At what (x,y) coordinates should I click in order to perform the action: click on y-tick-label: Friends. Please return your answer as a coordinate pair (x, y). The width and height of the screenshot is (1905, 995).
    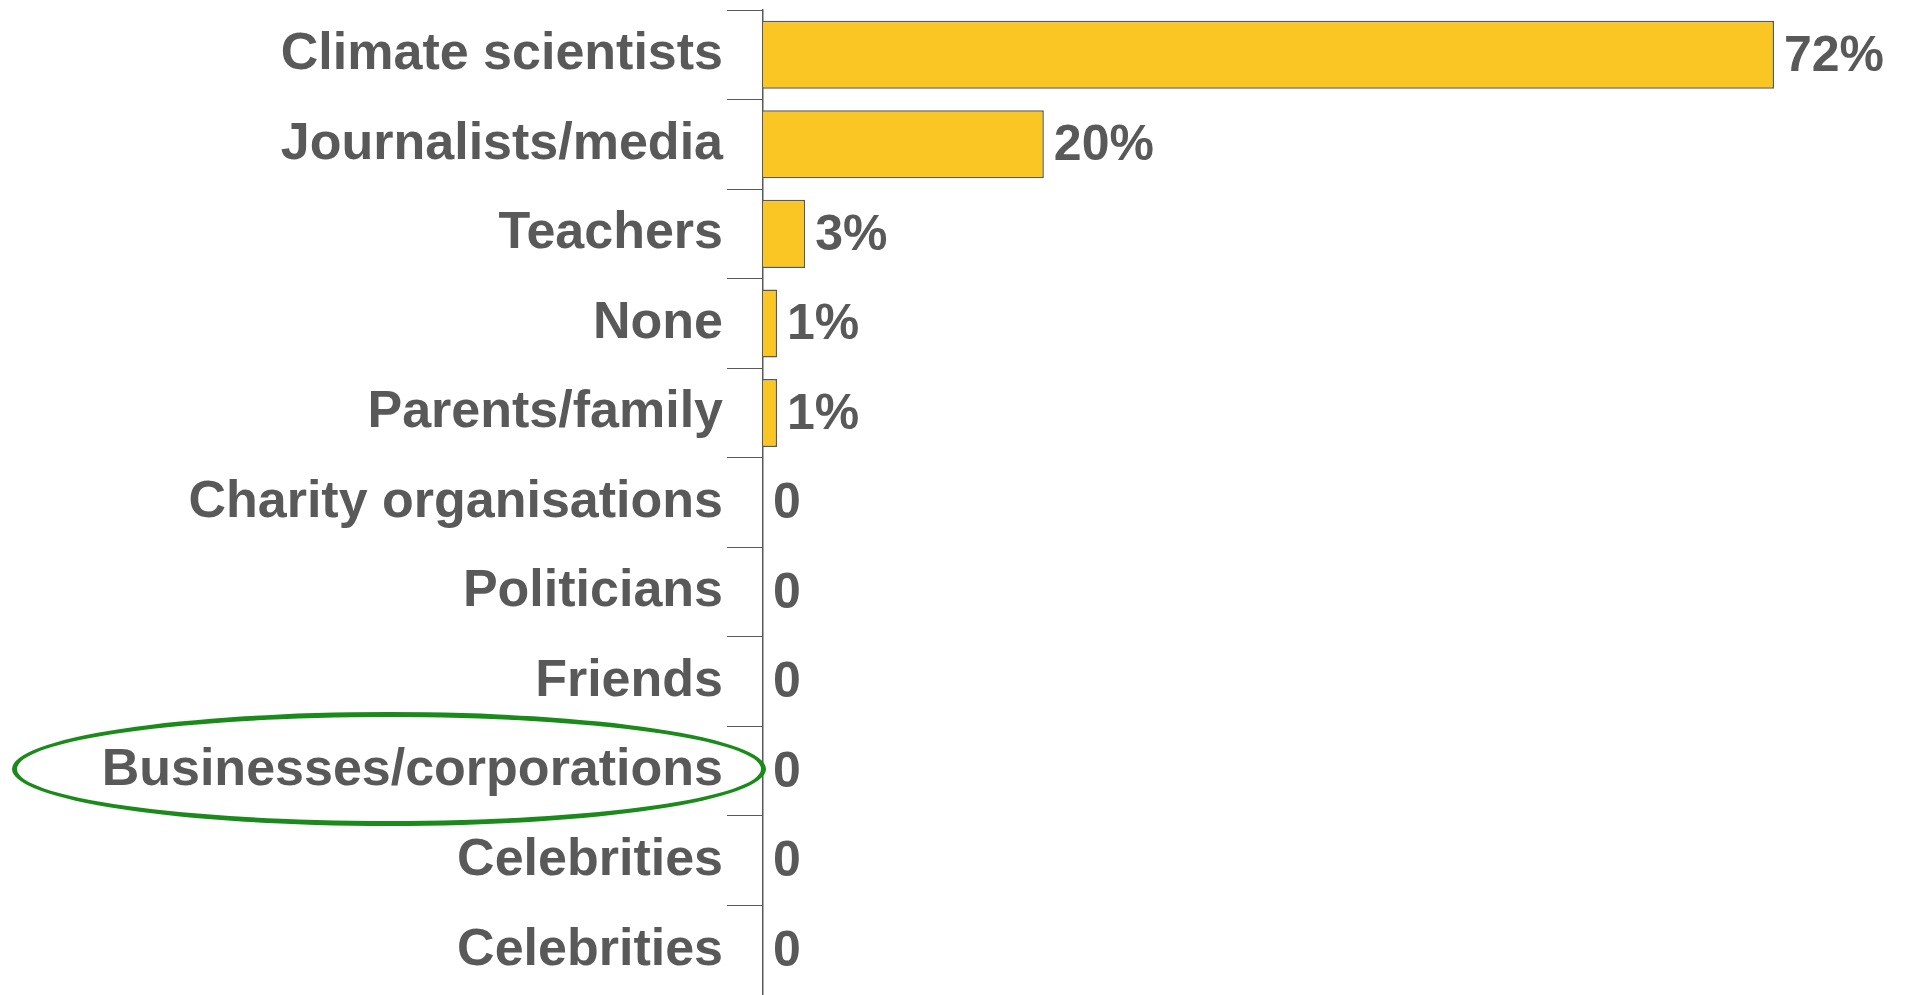
    Looking at the image, I should click on (629, 677).